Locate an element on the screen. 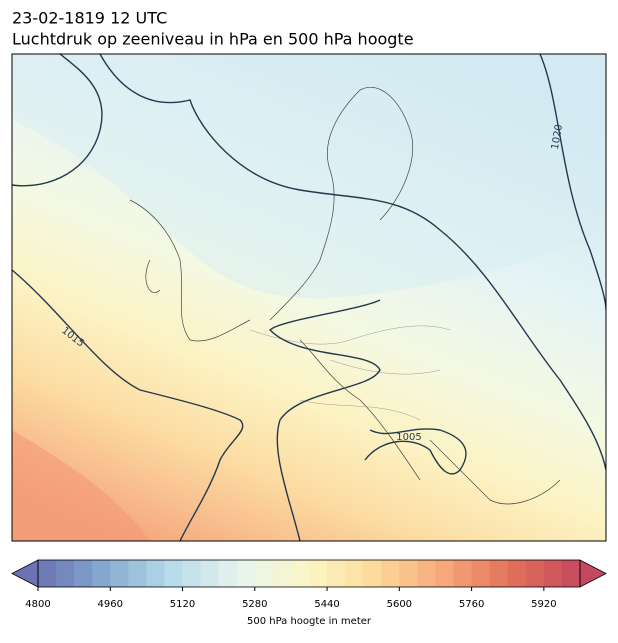 The image size is (618, 643). title: 23-02-1819 12 UTC is located at coordinates (89, 18).